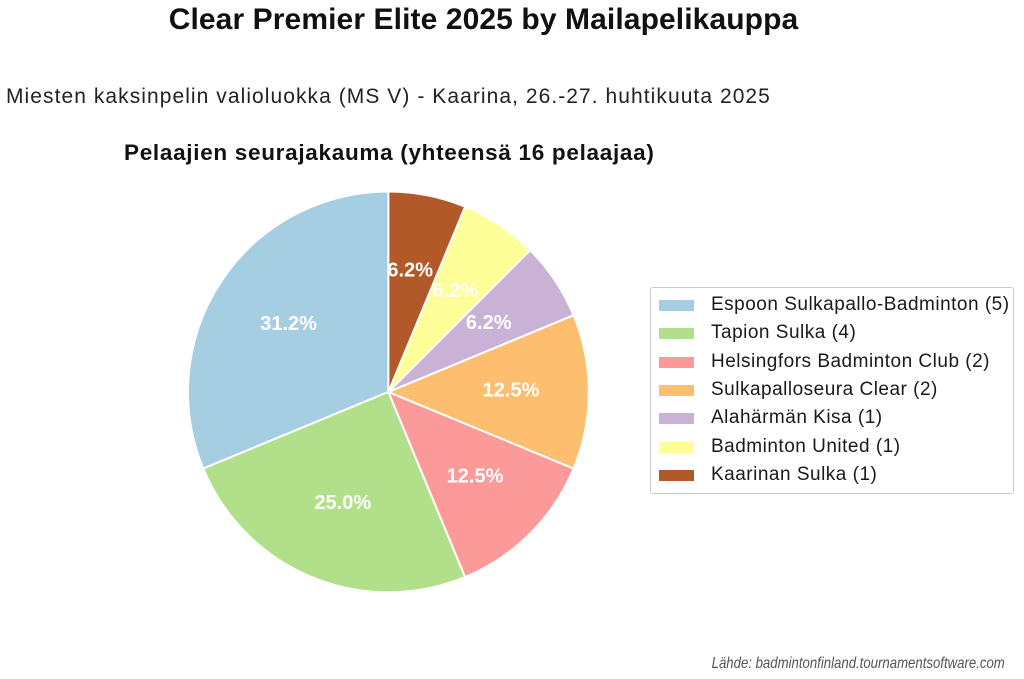 The image size is (1024, 679). I want to click on svg-text: 25.0%, so click(342, 503).